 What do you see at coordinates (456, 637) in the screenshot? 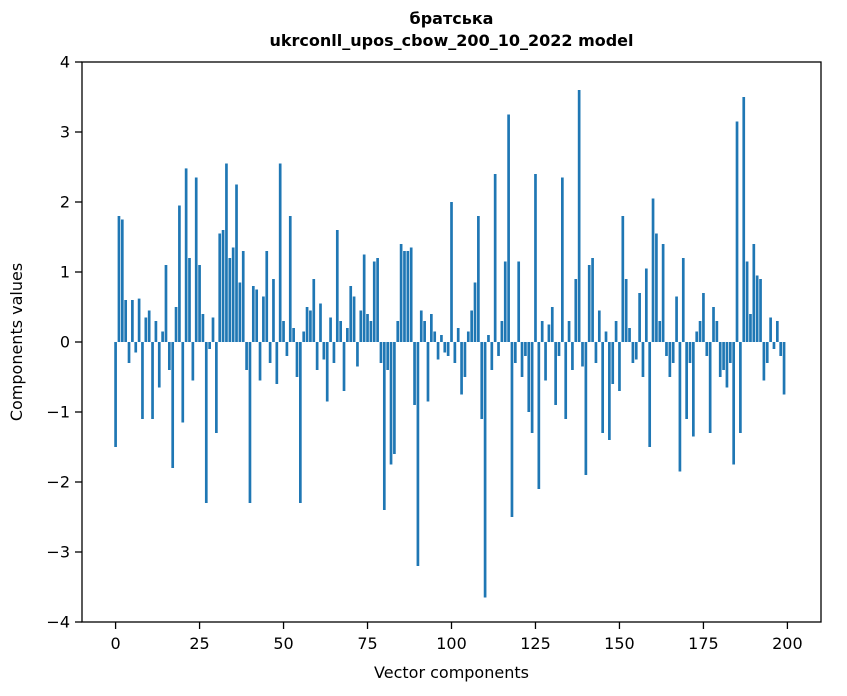
I see `x-axis-ticks: 0 25 50 75 100 125 150 175 200` at bounding box center [456, 637].